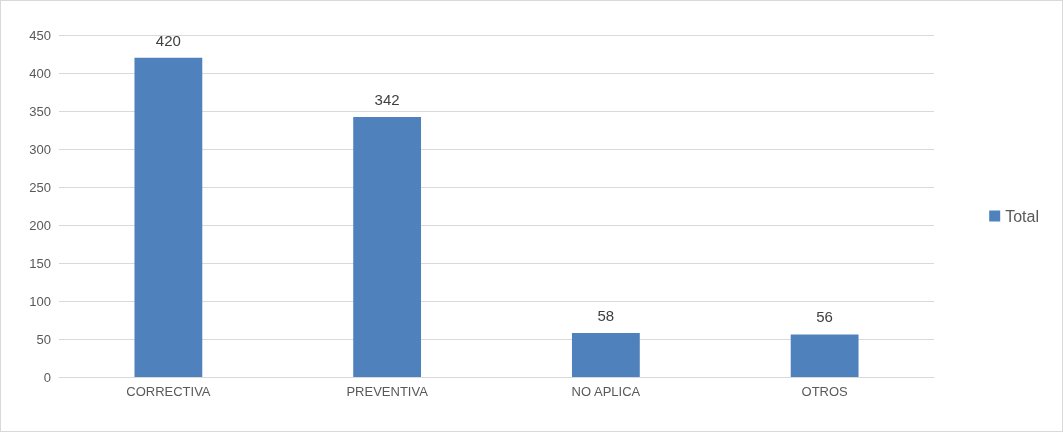 The image size is (1063, 432). Describe the element at coordinates (40, 111) in the screenshot. I see `y-tick-label: 350` at that location.